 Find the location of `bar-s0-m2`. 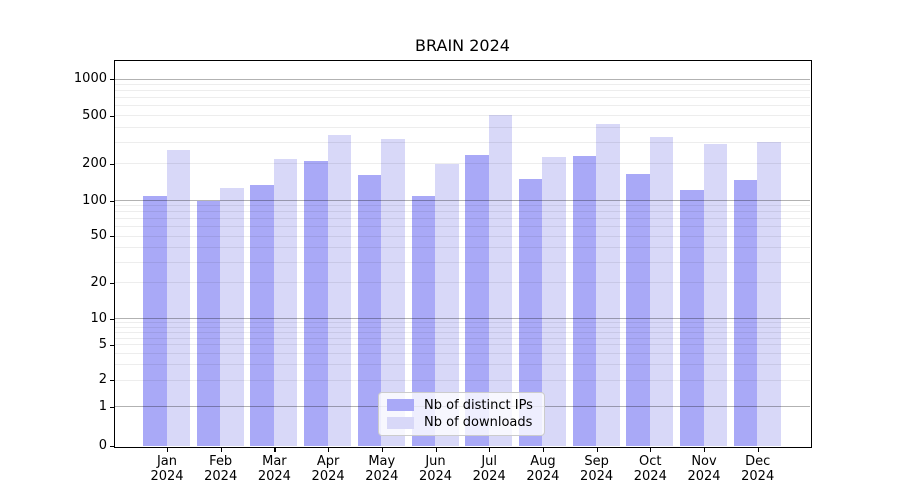

bar-s0-m2 is located at coordinates (262, 315).